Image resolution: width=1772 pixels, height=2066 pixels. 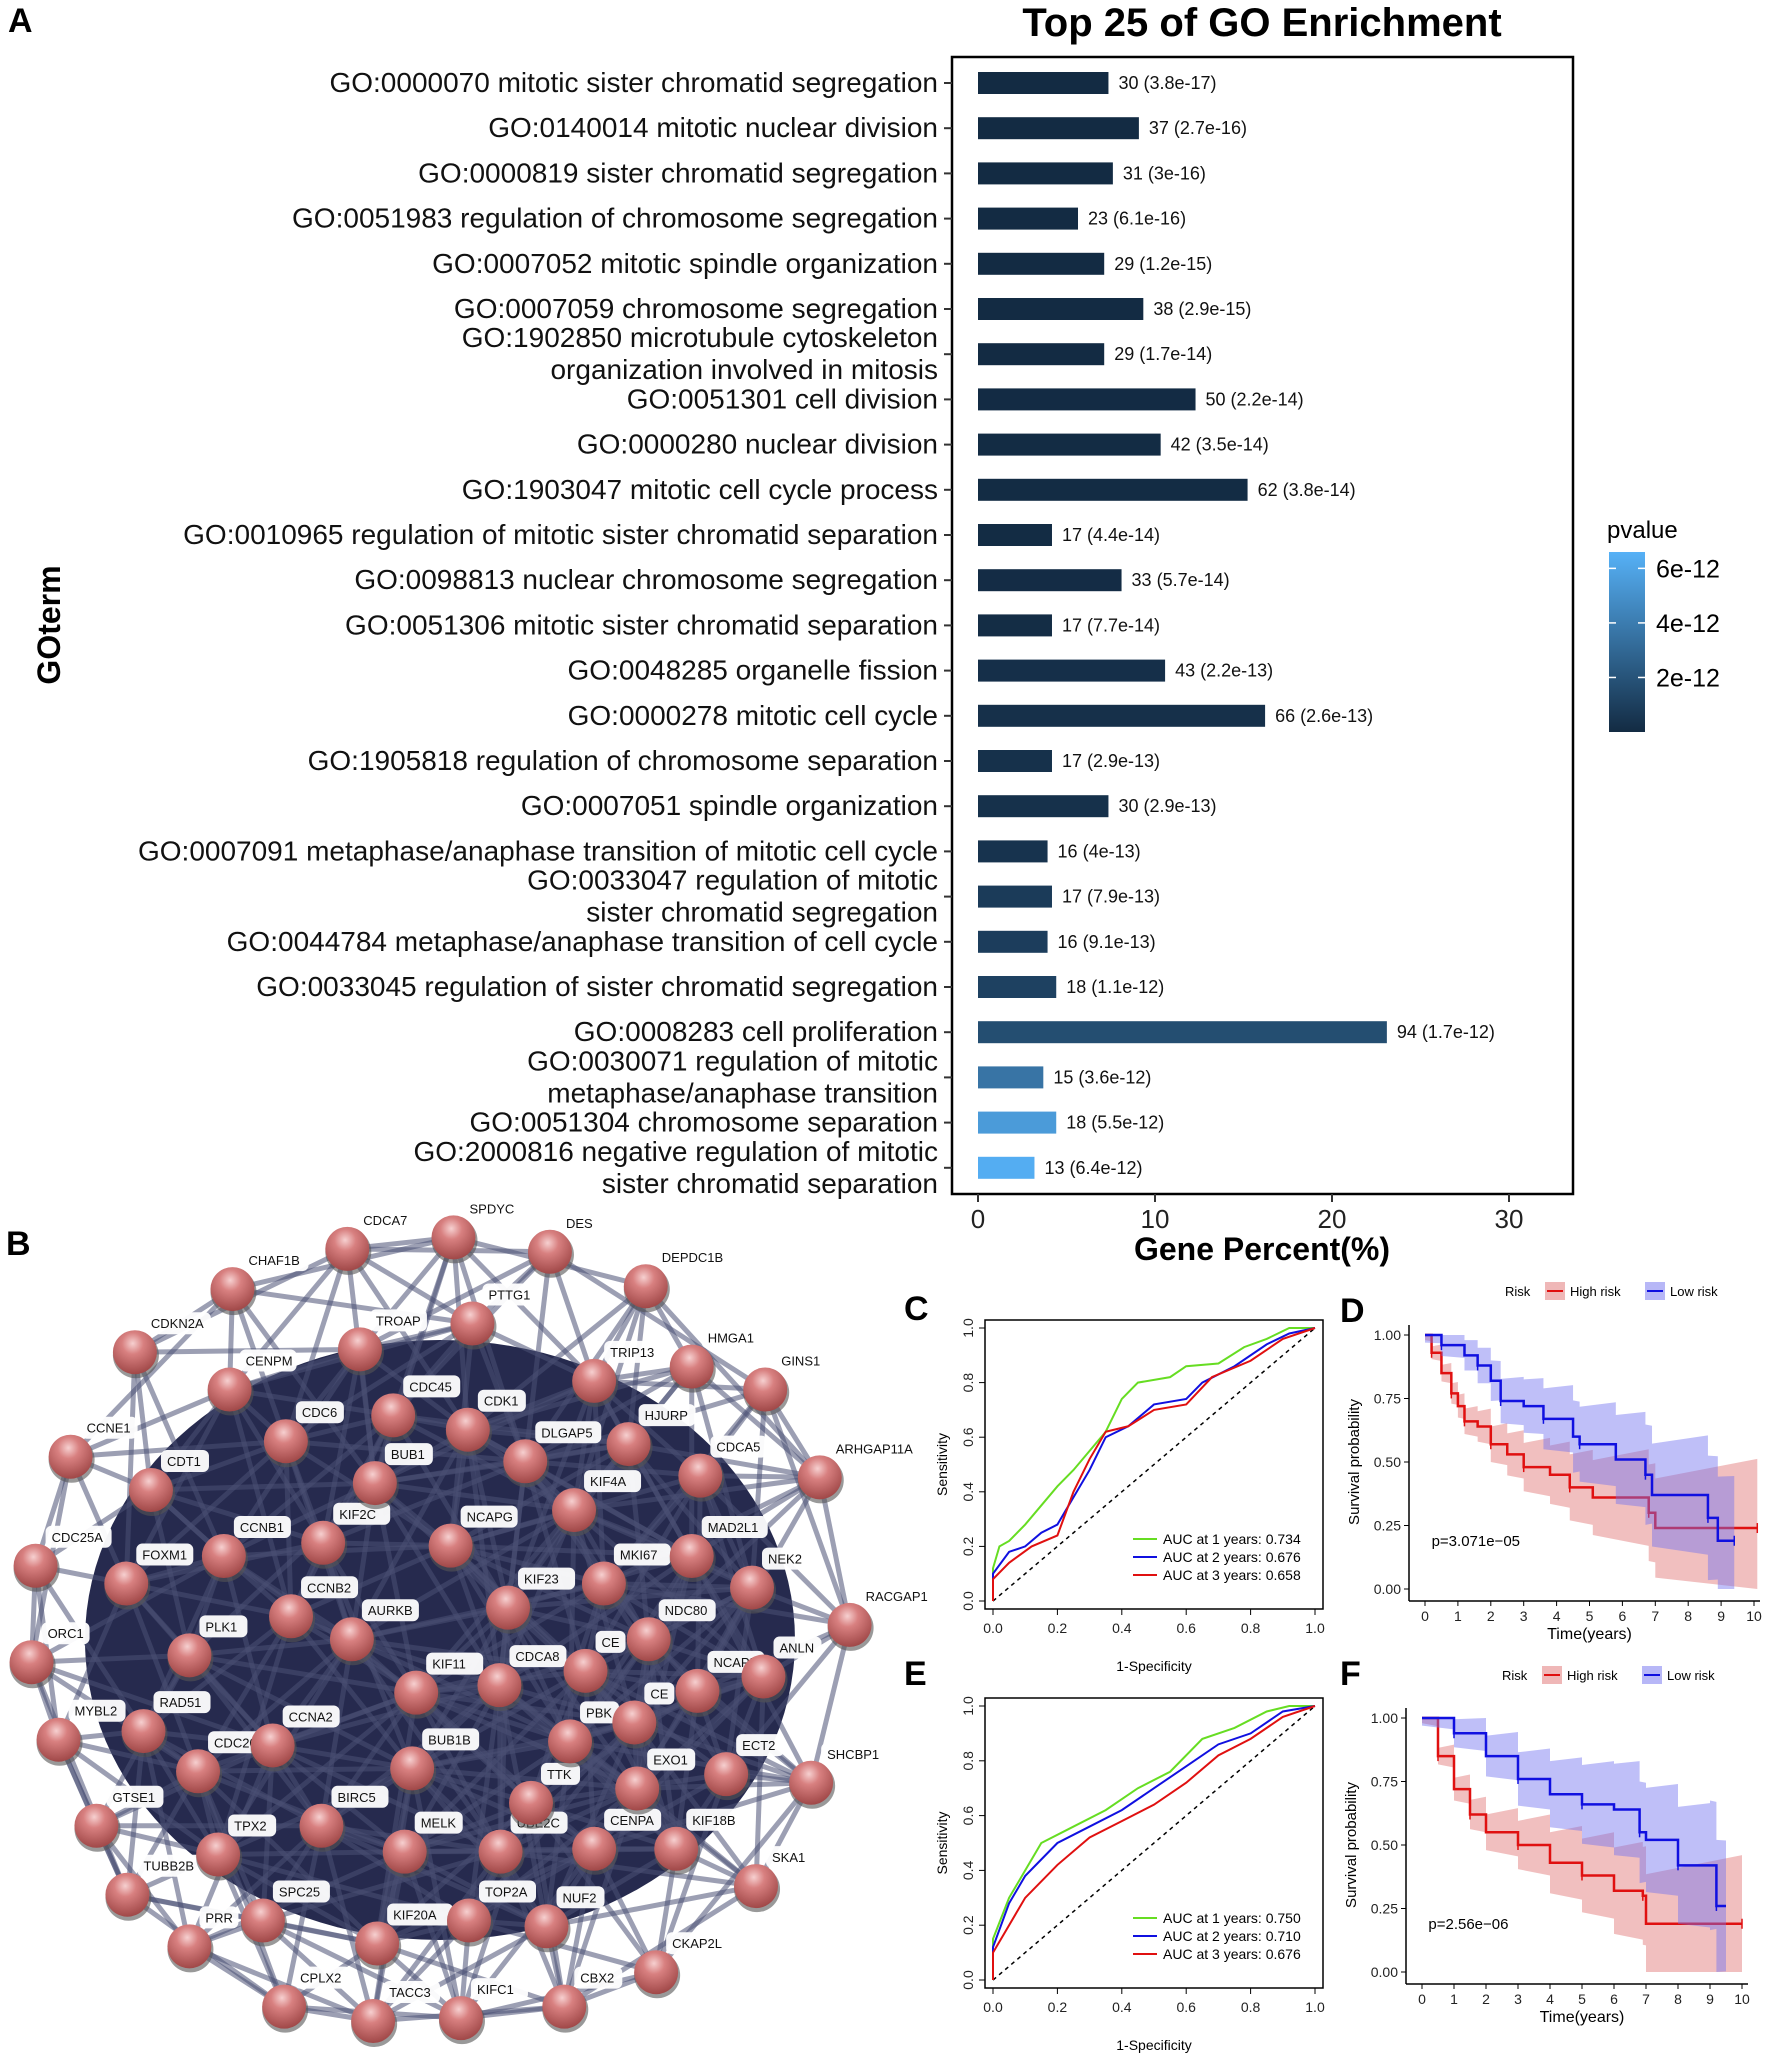 What do you see at coordinates (758, 1745) in the screenshot?
I see `node-label: ECT2` at bounding box center [758, 1745].